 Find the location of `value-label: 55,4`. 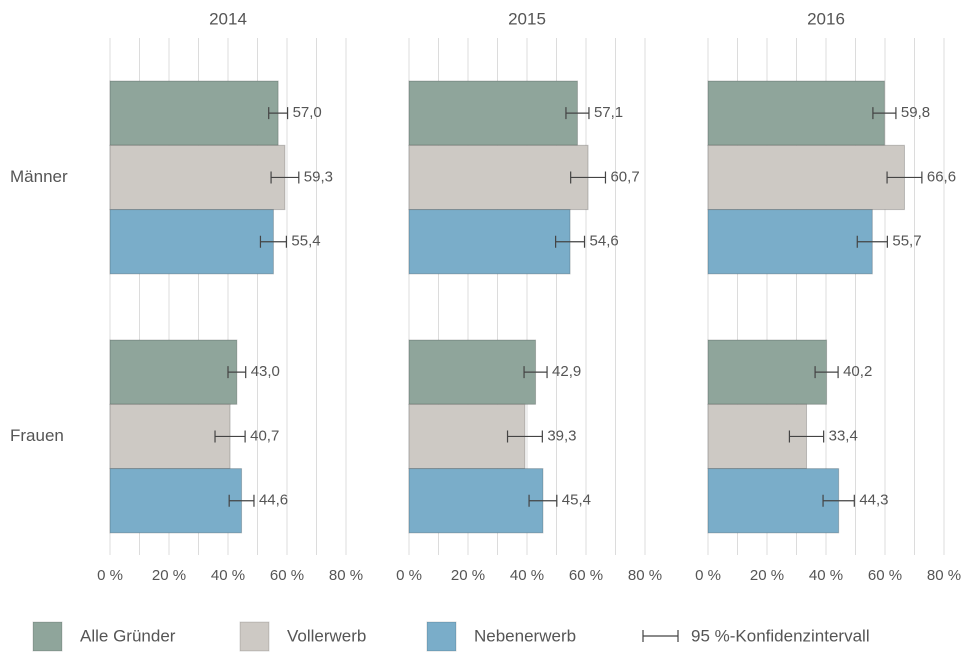

value-label: 55,4 is located at coordinates (305, 241).